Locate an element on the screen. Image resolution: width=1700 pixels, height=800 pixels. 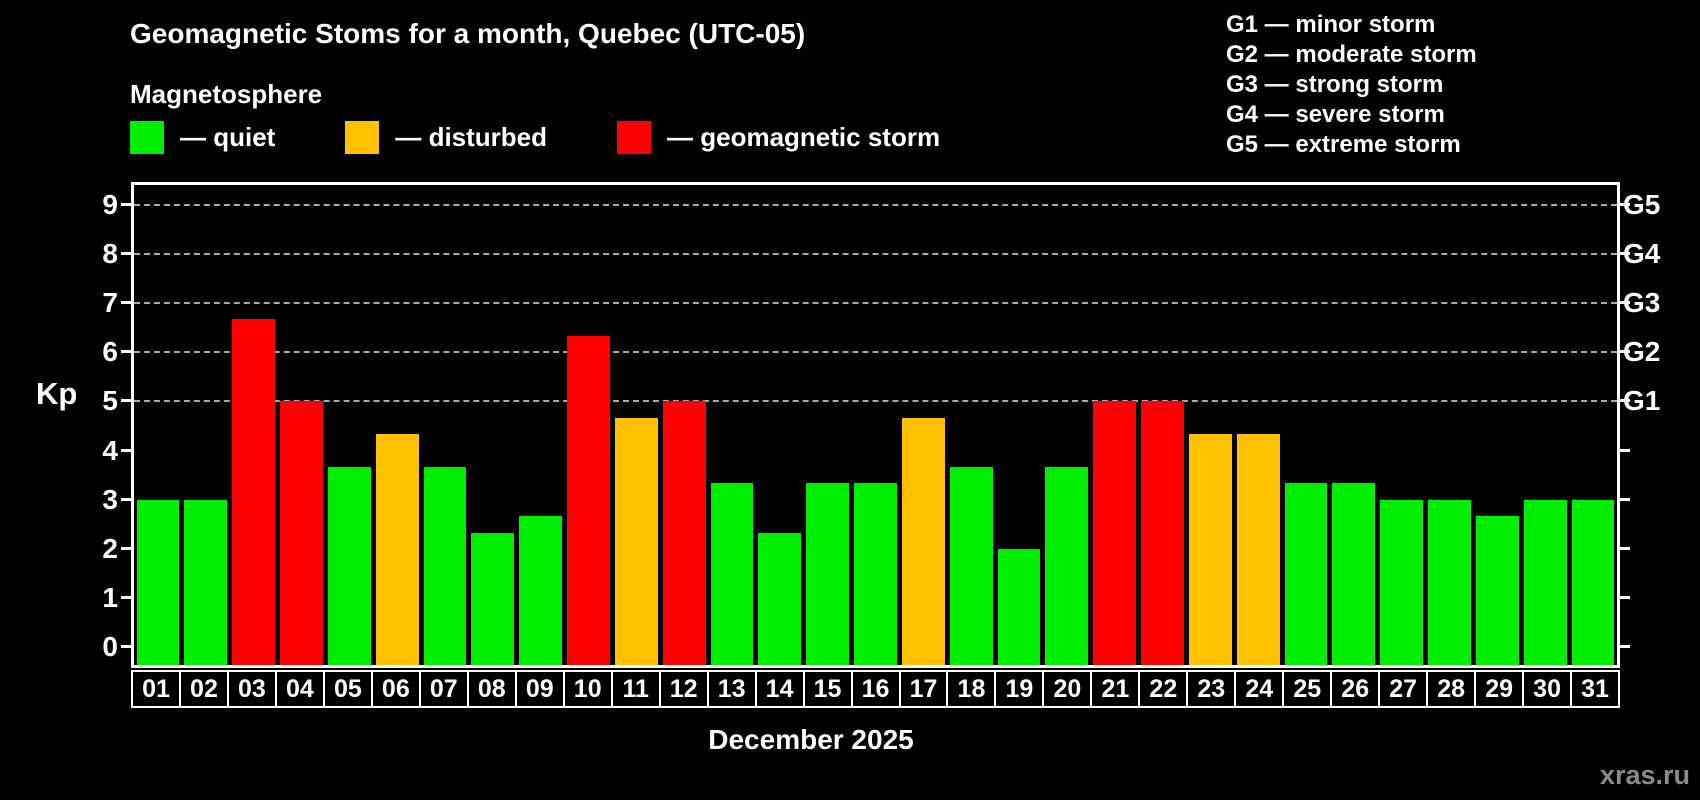
day-label-05: 05 is located at coordinates (347, 689).